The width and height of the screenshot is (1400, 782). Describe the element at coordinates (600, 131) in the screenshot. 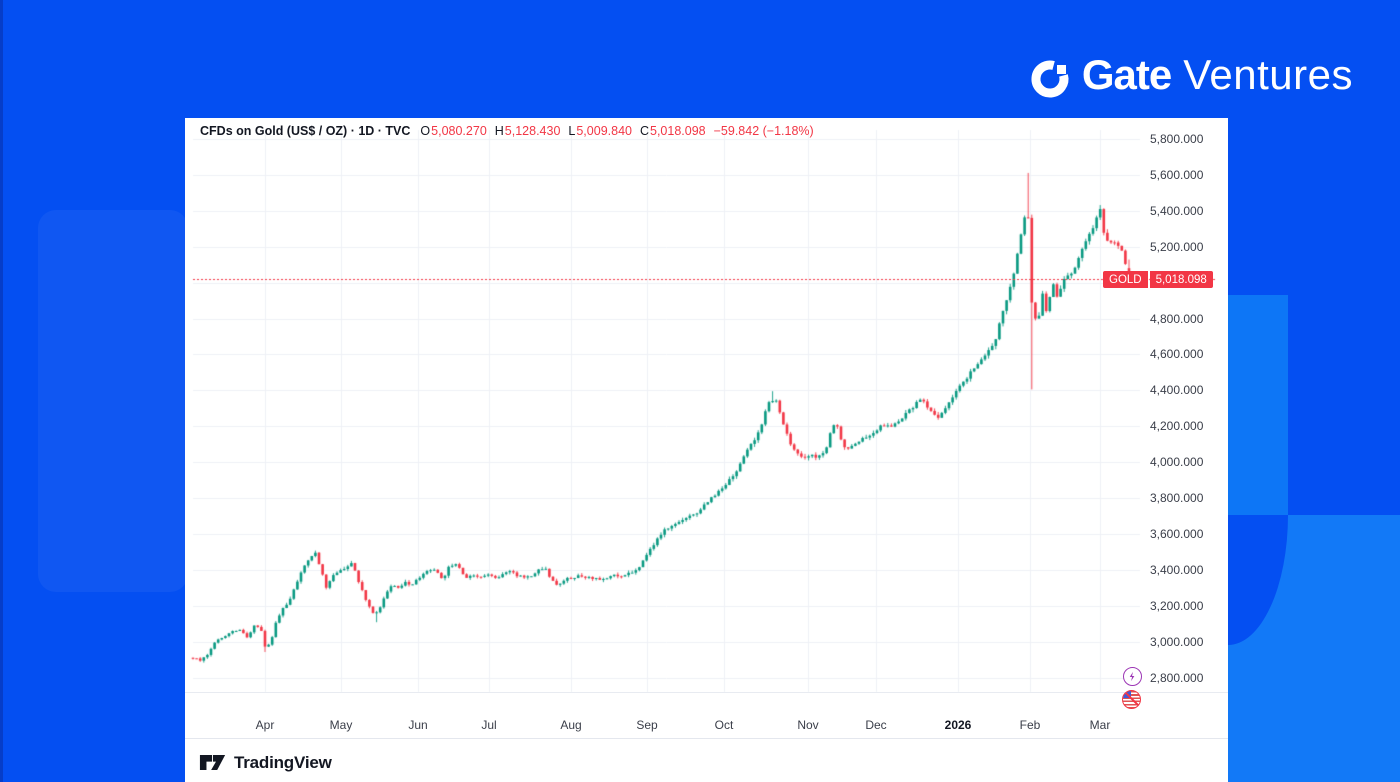

I see `ohlc-low: L 5,009.840` at that location.